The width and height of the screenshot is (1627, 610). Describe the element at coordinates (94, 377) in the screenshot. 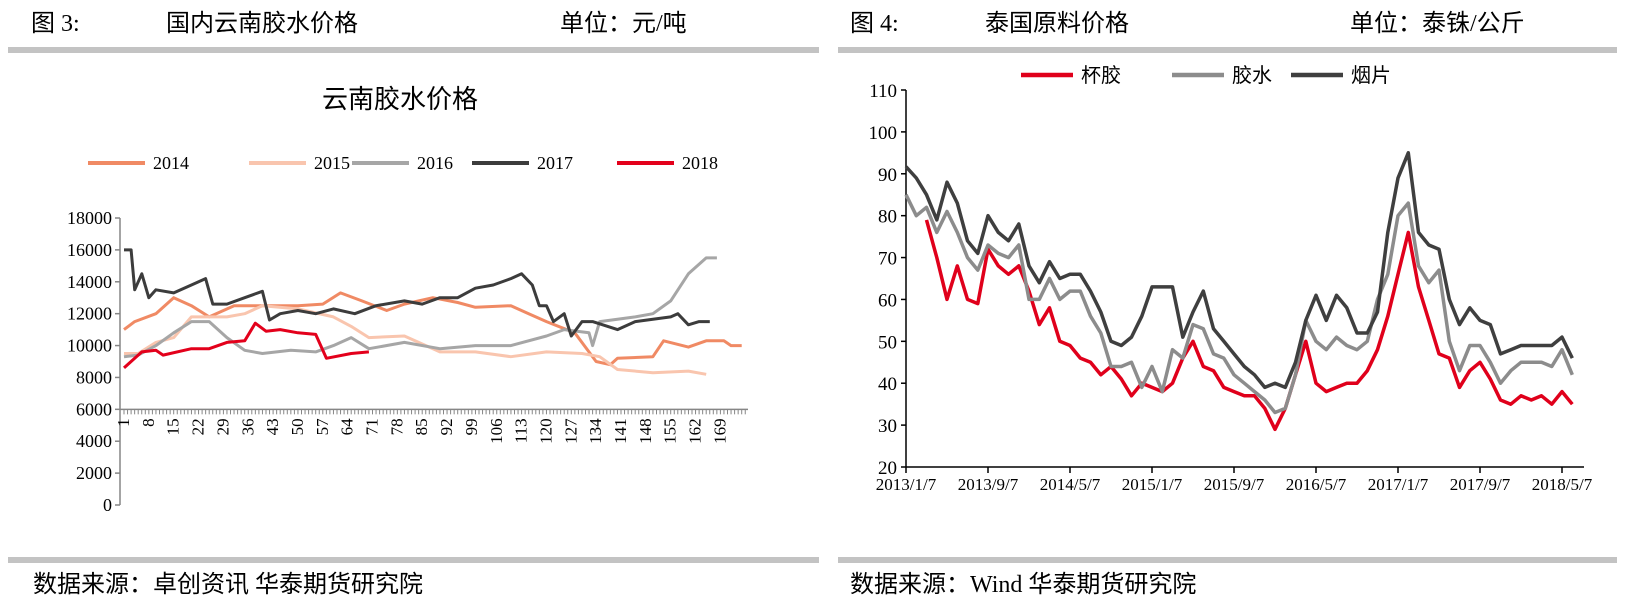

I see `y-tick-label: 8000` at that location.